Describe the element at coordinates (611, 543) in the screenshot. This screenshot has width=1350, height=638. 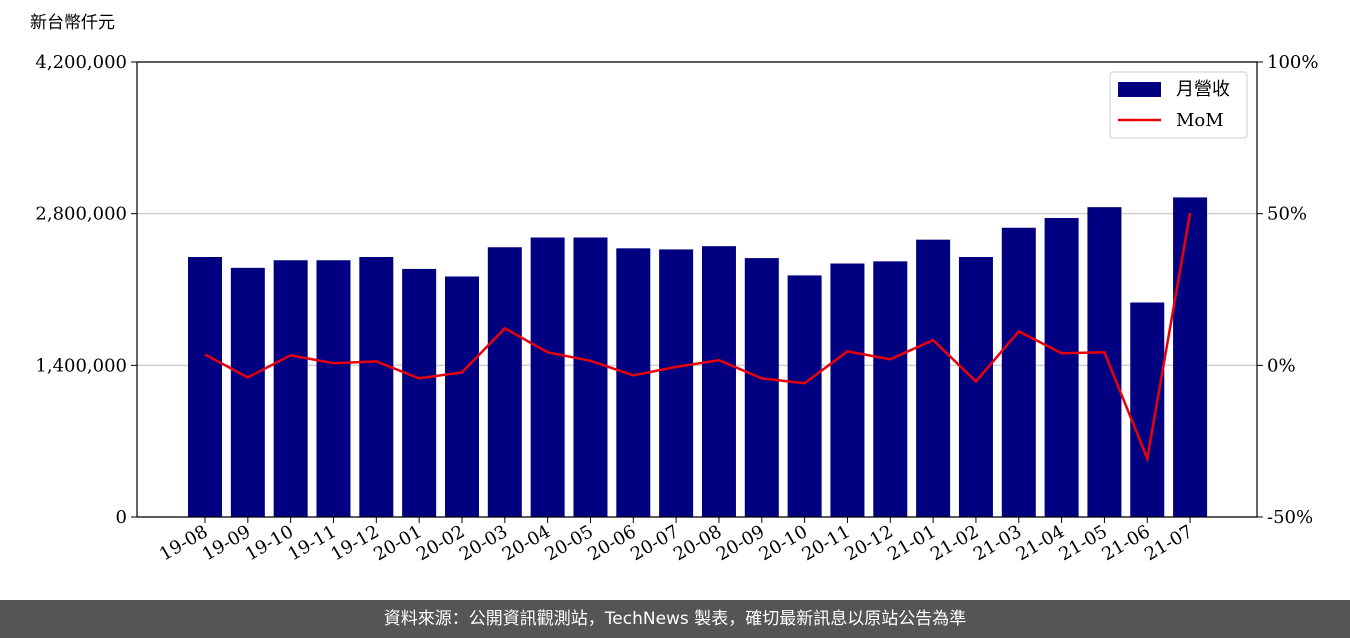
I see `x-tick-label: 20-06` at that location.